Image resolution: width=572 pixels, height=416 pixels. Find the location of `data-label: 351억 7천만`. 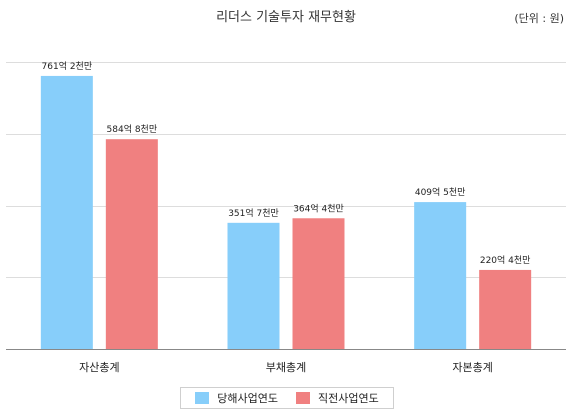

data-label: 351억 7천만 is located at coordinates (253, 213).